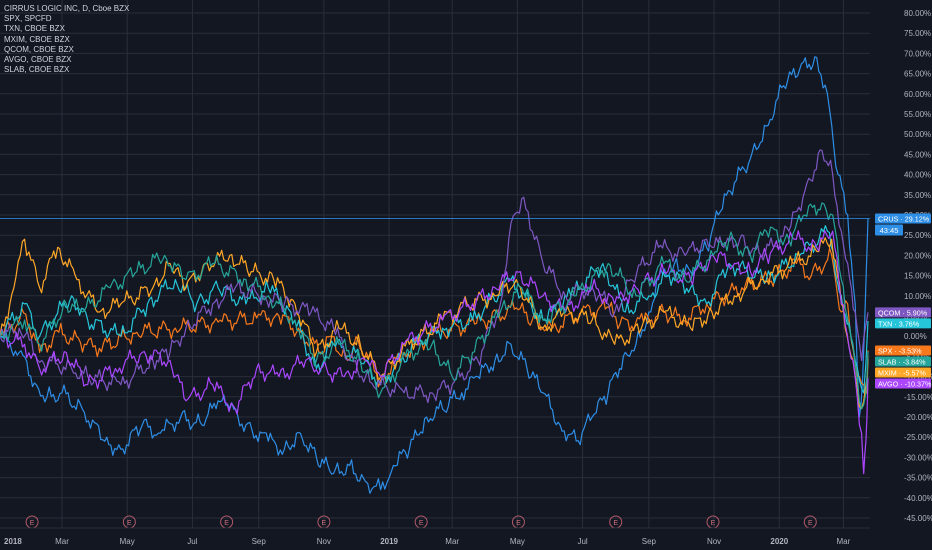 This screenshot has height=550, width=932. I want to click on svg-text: CRUS · 29.12%, so click(904, 219).